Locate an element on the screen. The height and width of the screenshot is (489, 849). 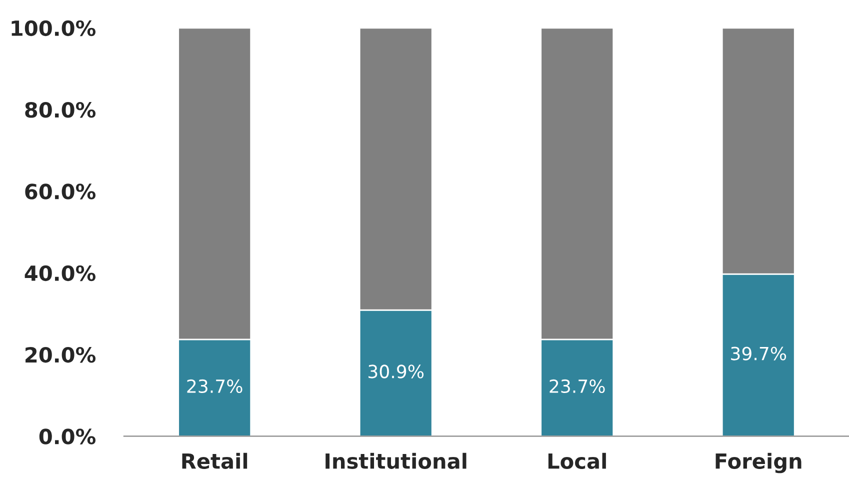
x-tick-label: Institutional is located at coordinates (396, 460).